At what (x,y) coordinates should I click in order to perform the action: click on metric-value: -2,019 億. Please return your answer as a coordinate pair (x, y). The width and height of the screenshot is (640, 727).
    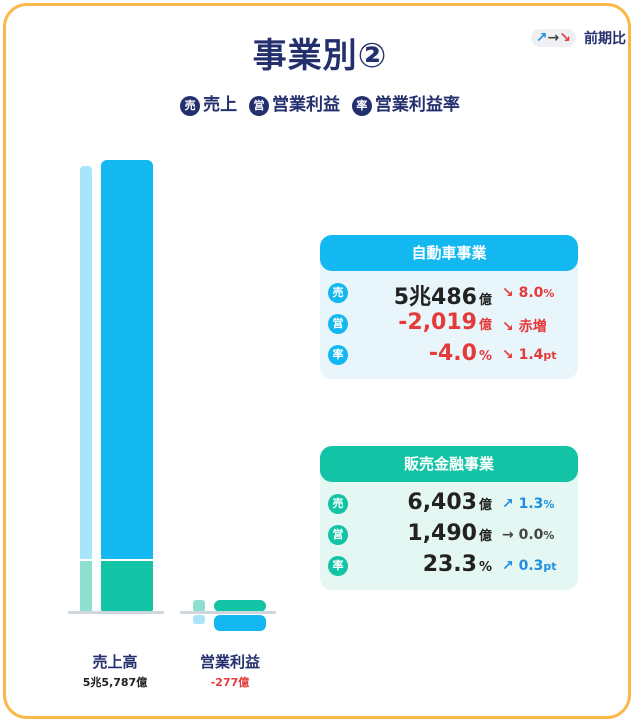
    Looking at the image, I should click on (445, 322).